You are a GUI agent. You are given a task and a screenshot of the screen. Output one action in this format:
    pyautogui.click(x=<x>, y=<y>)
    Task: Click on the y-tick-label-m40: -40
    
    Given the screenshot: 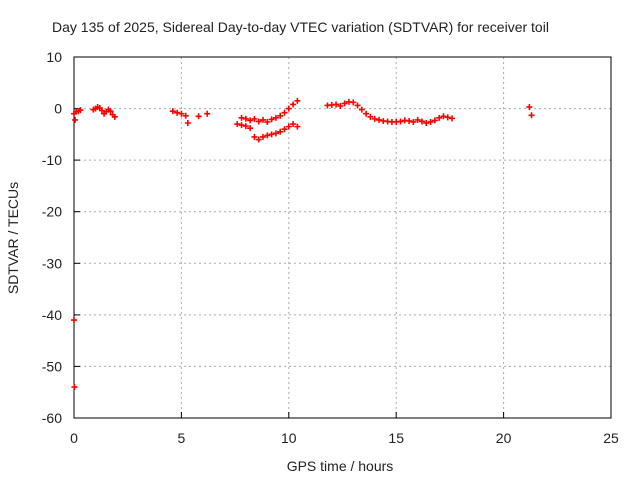 What is the action you would take?
    pyautogui.click(x=52, y=315)
    